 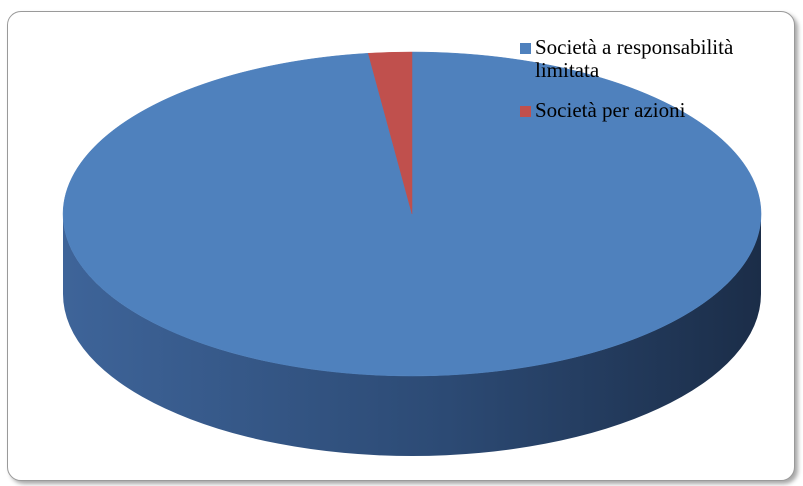 I want to click on legend-swatch-srl, so click(x=525, y=48).